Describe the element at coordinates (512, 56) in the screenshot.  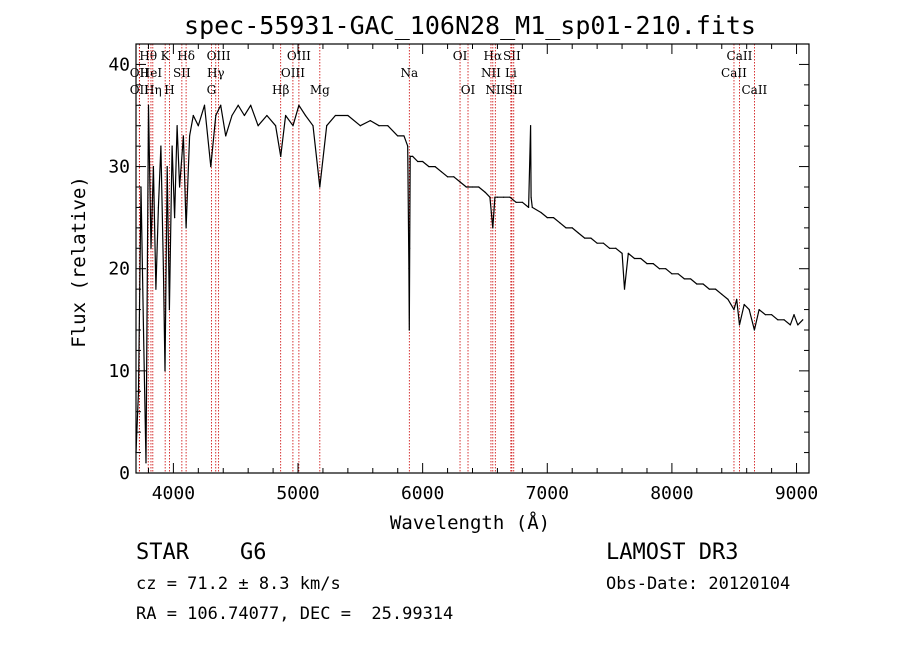
I see `marker-label-22: SII` at that location.